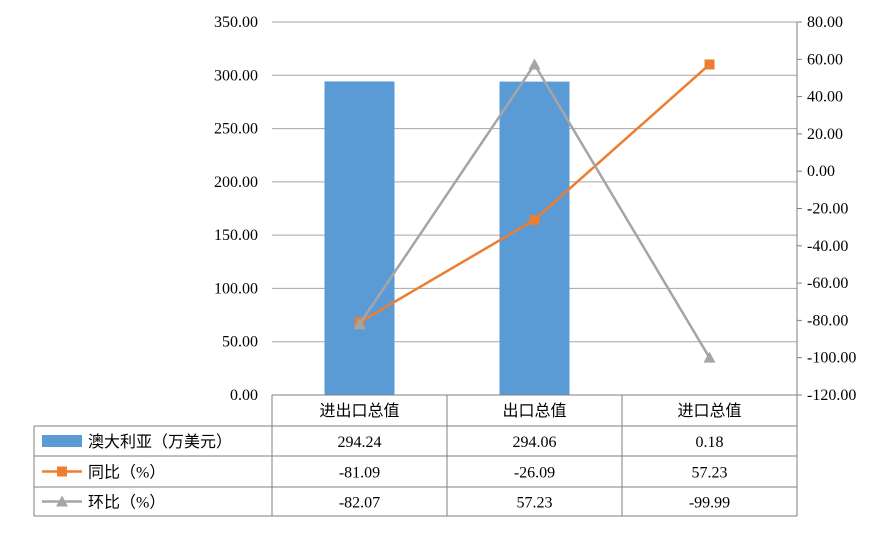 Image resolution: width=887 pixels, height=540 pixels. Describe the element at coordinates (236, 75) in the screenshot. I see `left-axis-tick-label: 300.00` at that location.